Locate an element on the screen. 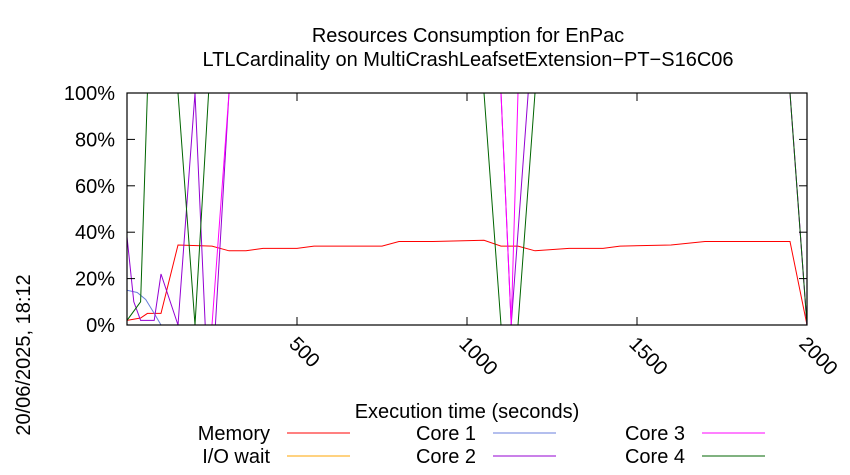  legend-label-core-1: Core 1 is located at coordinates (446, 434).